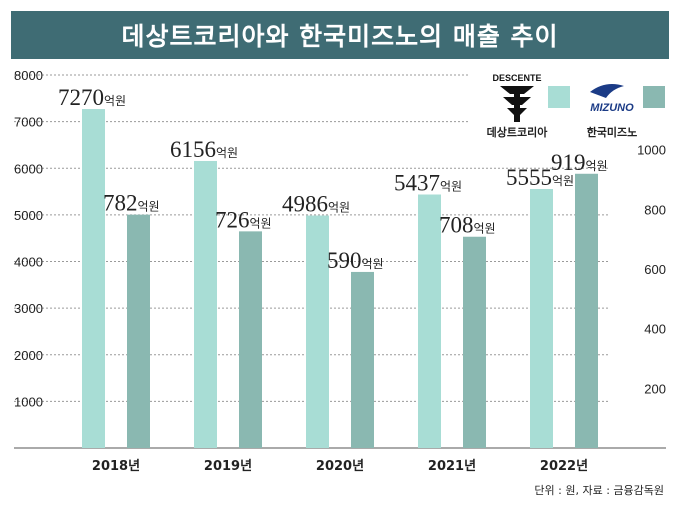  I want to click on data-label-descente-2: 4986억원, so click(316, 204).